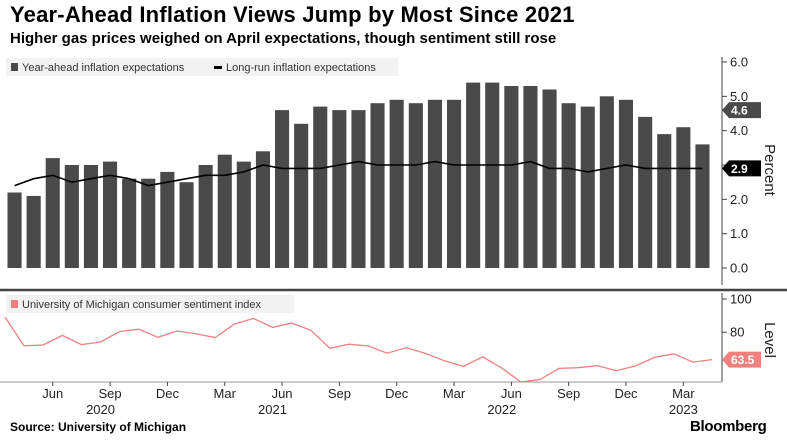  Describe the element at coordinates (358, 189) in the screenshot. I see `bar-year-ahead-oct-2021` at that location.